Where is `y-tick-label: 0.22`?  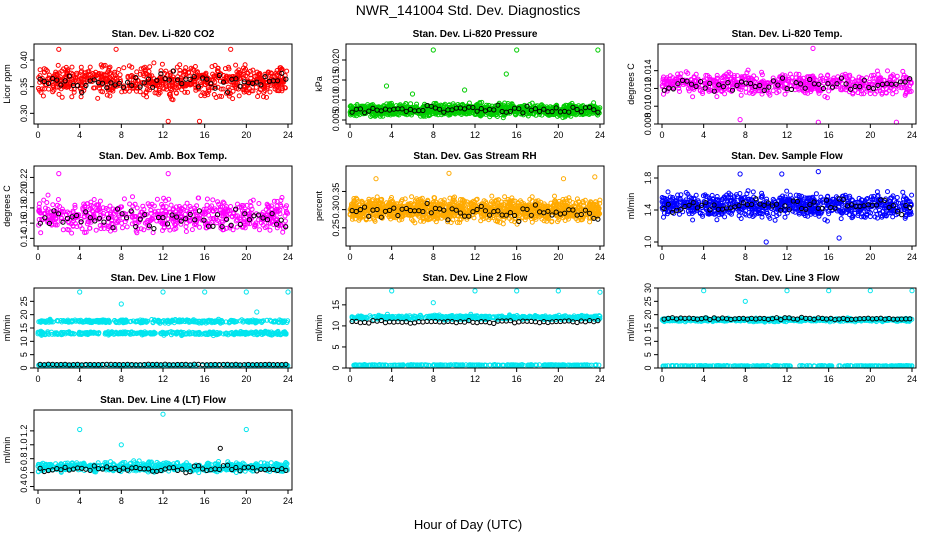
y-tick-label: 0.22 is located at coordinates (24, 178).